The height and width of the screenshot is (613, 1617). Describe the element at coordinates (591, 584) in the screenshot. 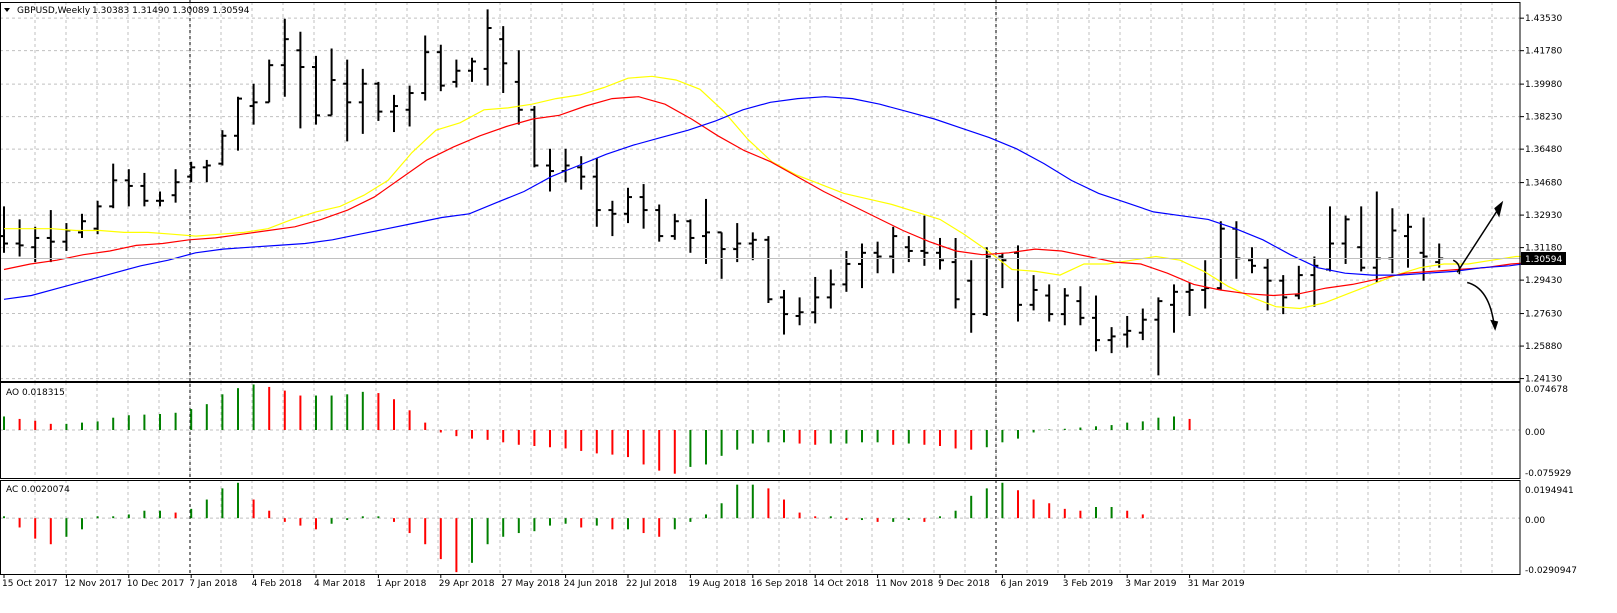

I see `date-tick-label: 24 Jun 2018` at that location.